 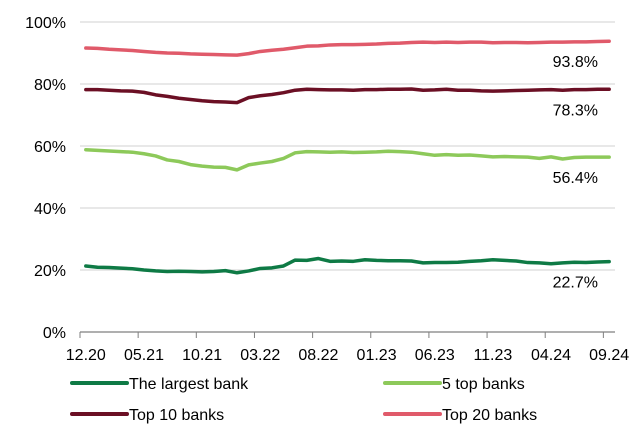 I want to click on y-tick-label: 60%, so click(x=50, y=147).